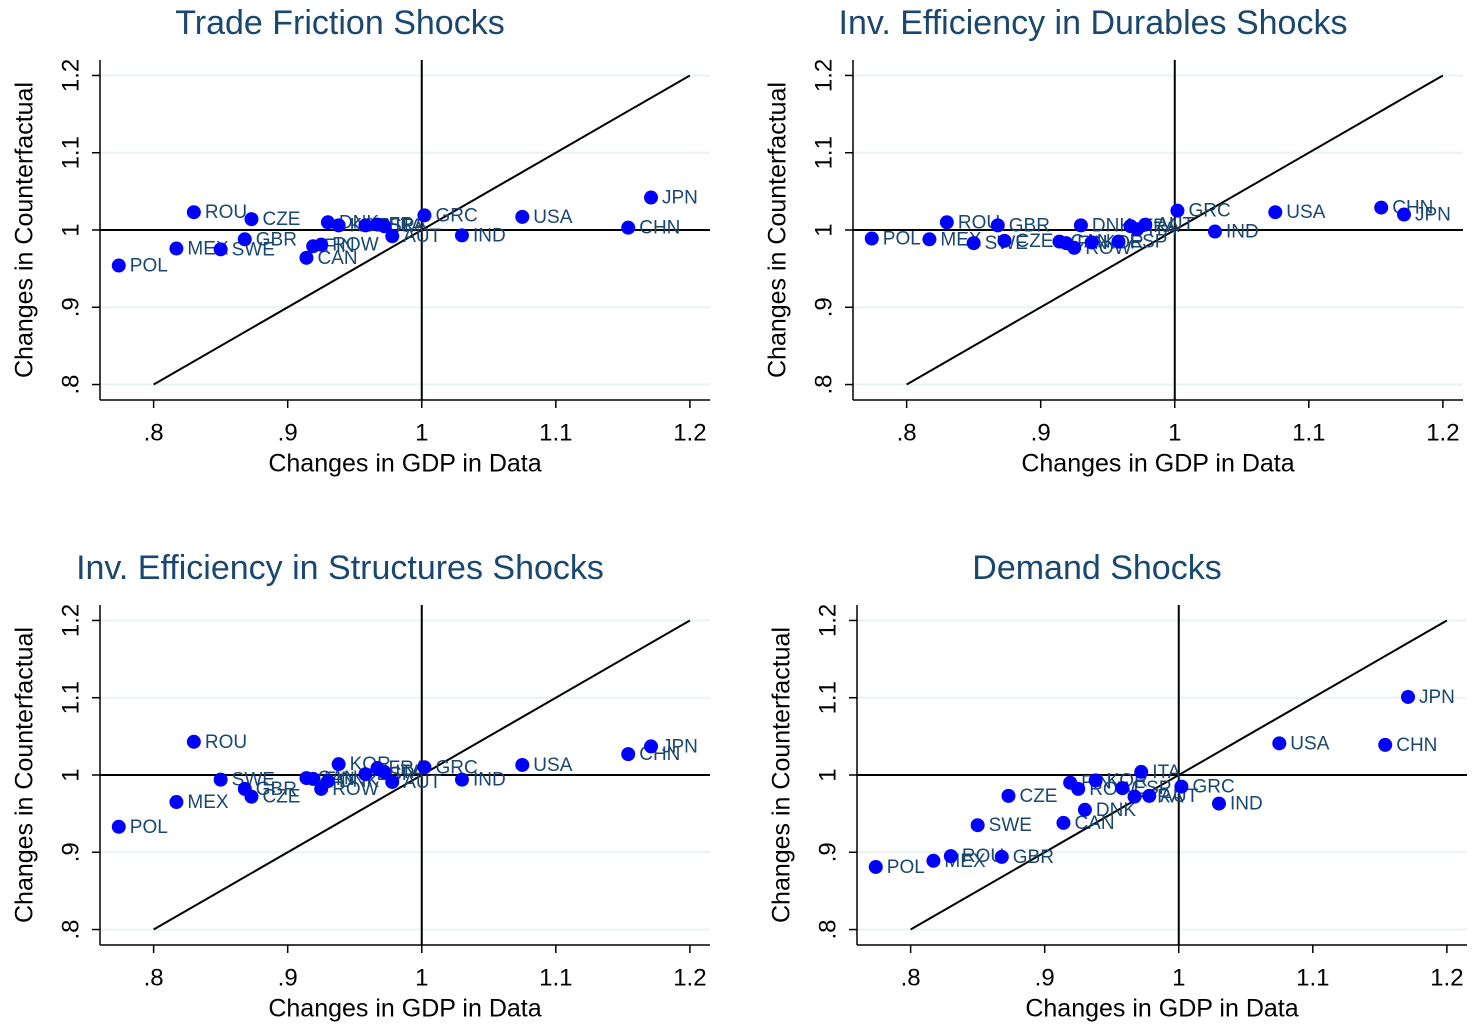 The image size is (1476, 1029). I want to click on point-label: JPN, so click(1437, 697).